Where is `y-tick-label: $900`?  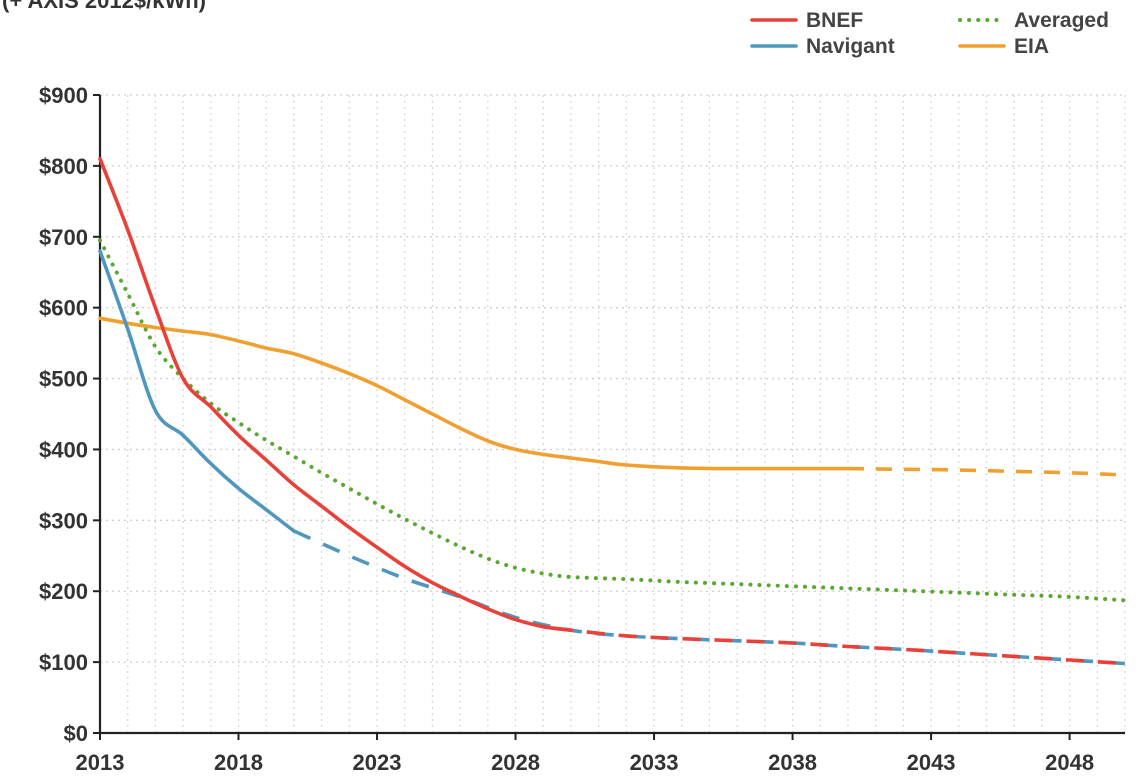
y-tick-label: $900 is located at coordinates (63, 95).